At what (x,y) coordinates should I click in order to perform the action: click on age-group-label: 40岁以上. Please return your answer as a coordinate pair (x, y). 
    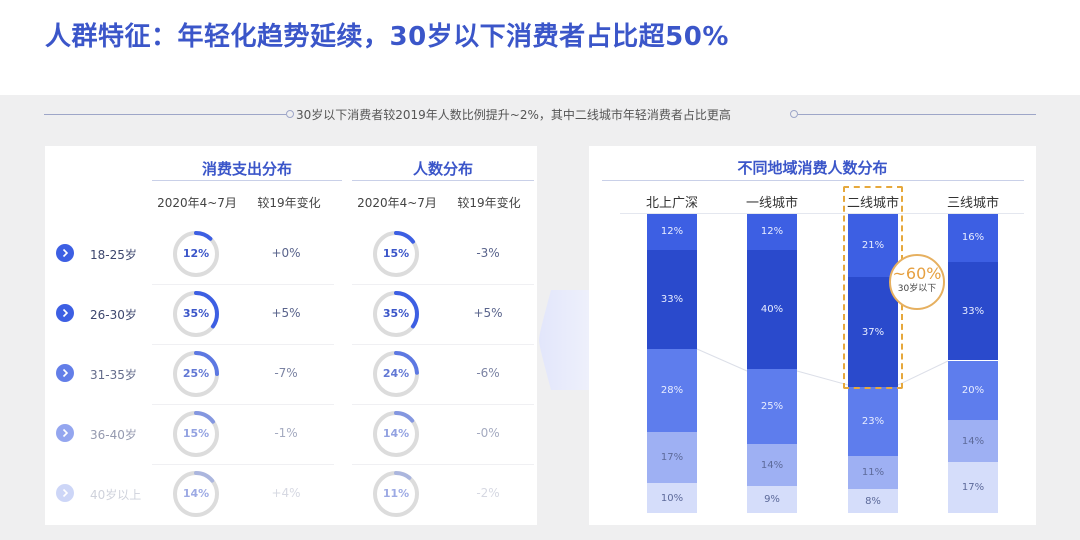
    Looking at the image, I should click on (116, 495).